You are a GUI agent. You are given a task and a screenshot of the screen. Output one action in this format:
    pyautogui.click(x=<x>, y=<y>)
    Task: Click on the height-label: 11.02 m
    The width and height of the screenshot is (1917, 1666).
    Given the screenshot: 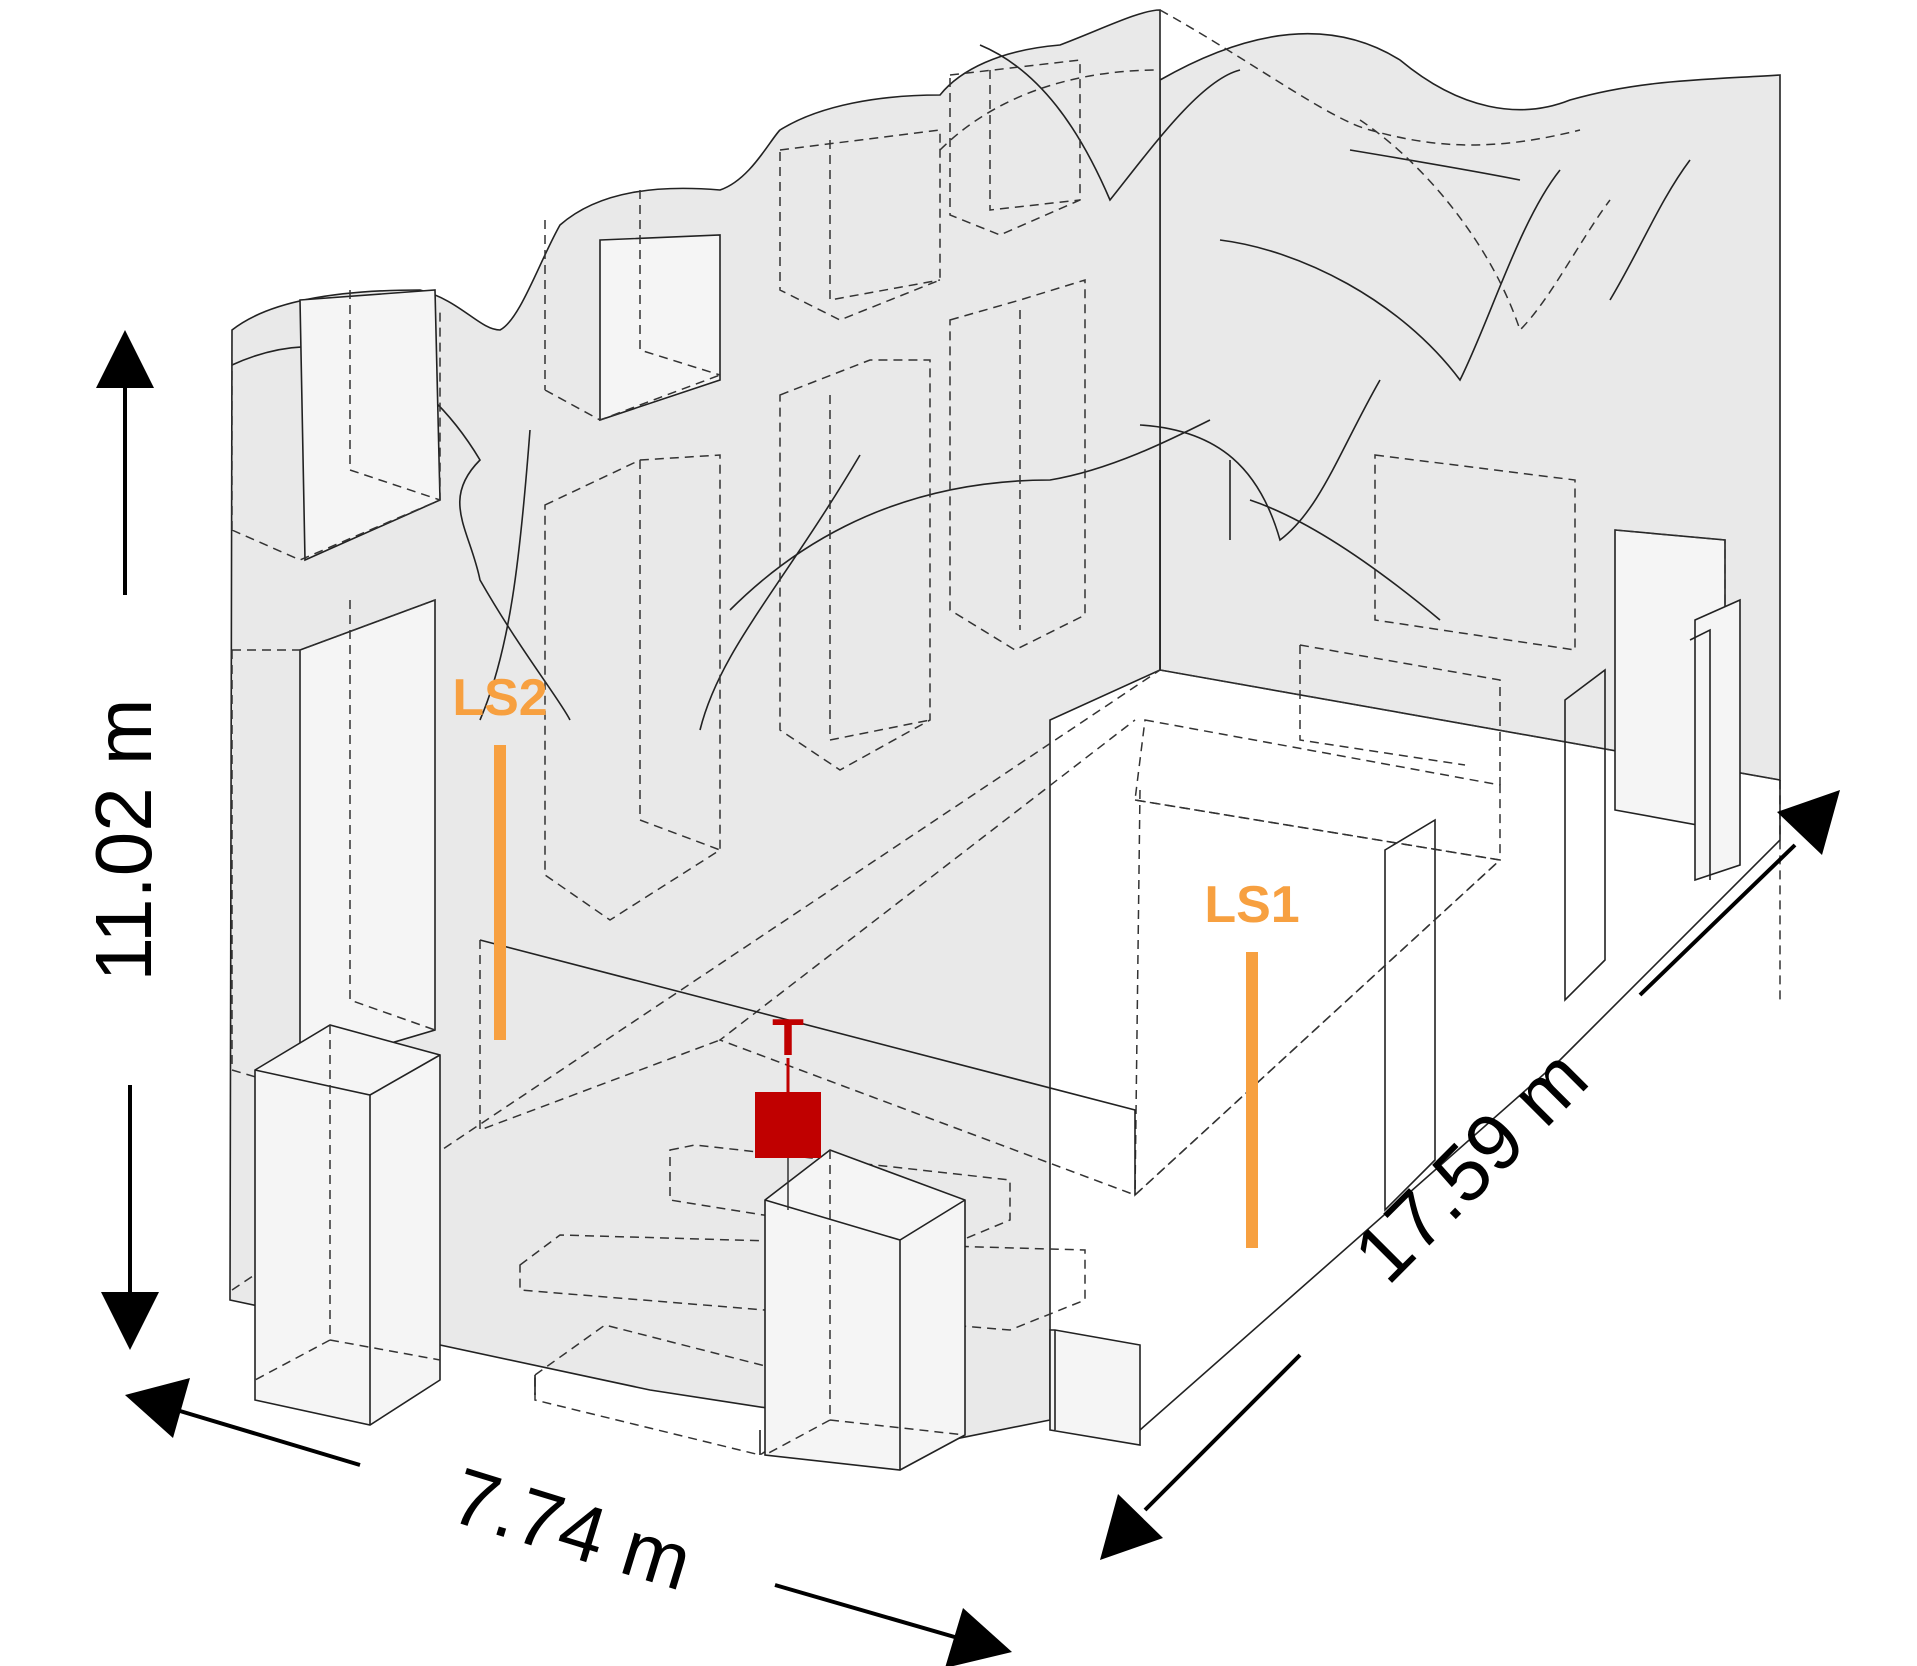 What is the action you would take?
    pyautogui.click(x=123, y=839)
    